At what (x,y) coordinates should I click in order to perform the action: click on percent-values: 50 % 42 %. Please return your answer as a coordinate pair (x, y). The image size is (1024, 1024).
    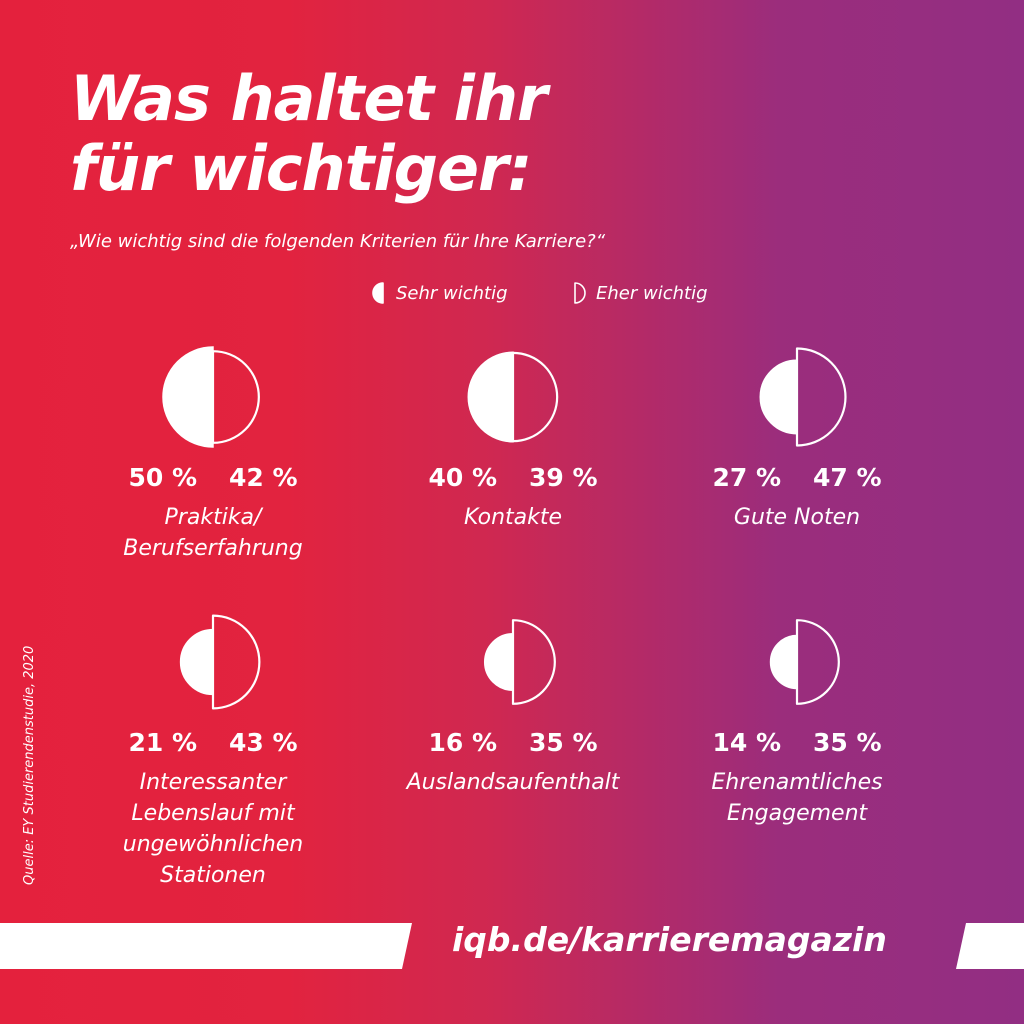
    Looking at the image, I should click on (213, 478).